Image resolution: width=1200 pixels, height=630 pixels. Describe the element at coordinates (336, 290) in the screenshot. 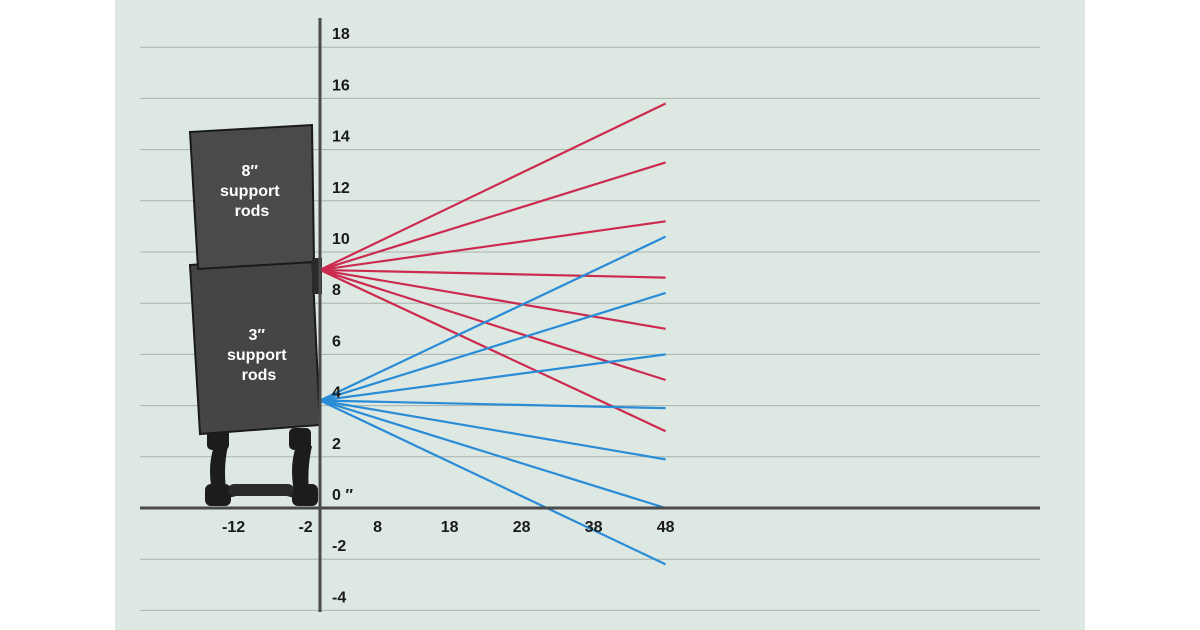

I see `y-tick-label: 8` at that location.